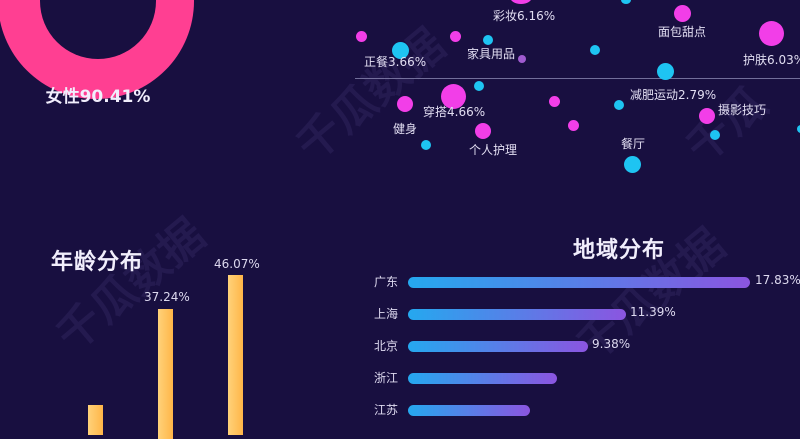  What do you see at coordinates (665, 71) in the screenshot?
I see `bubble-weight-loss` at bounding box center [665, 71].